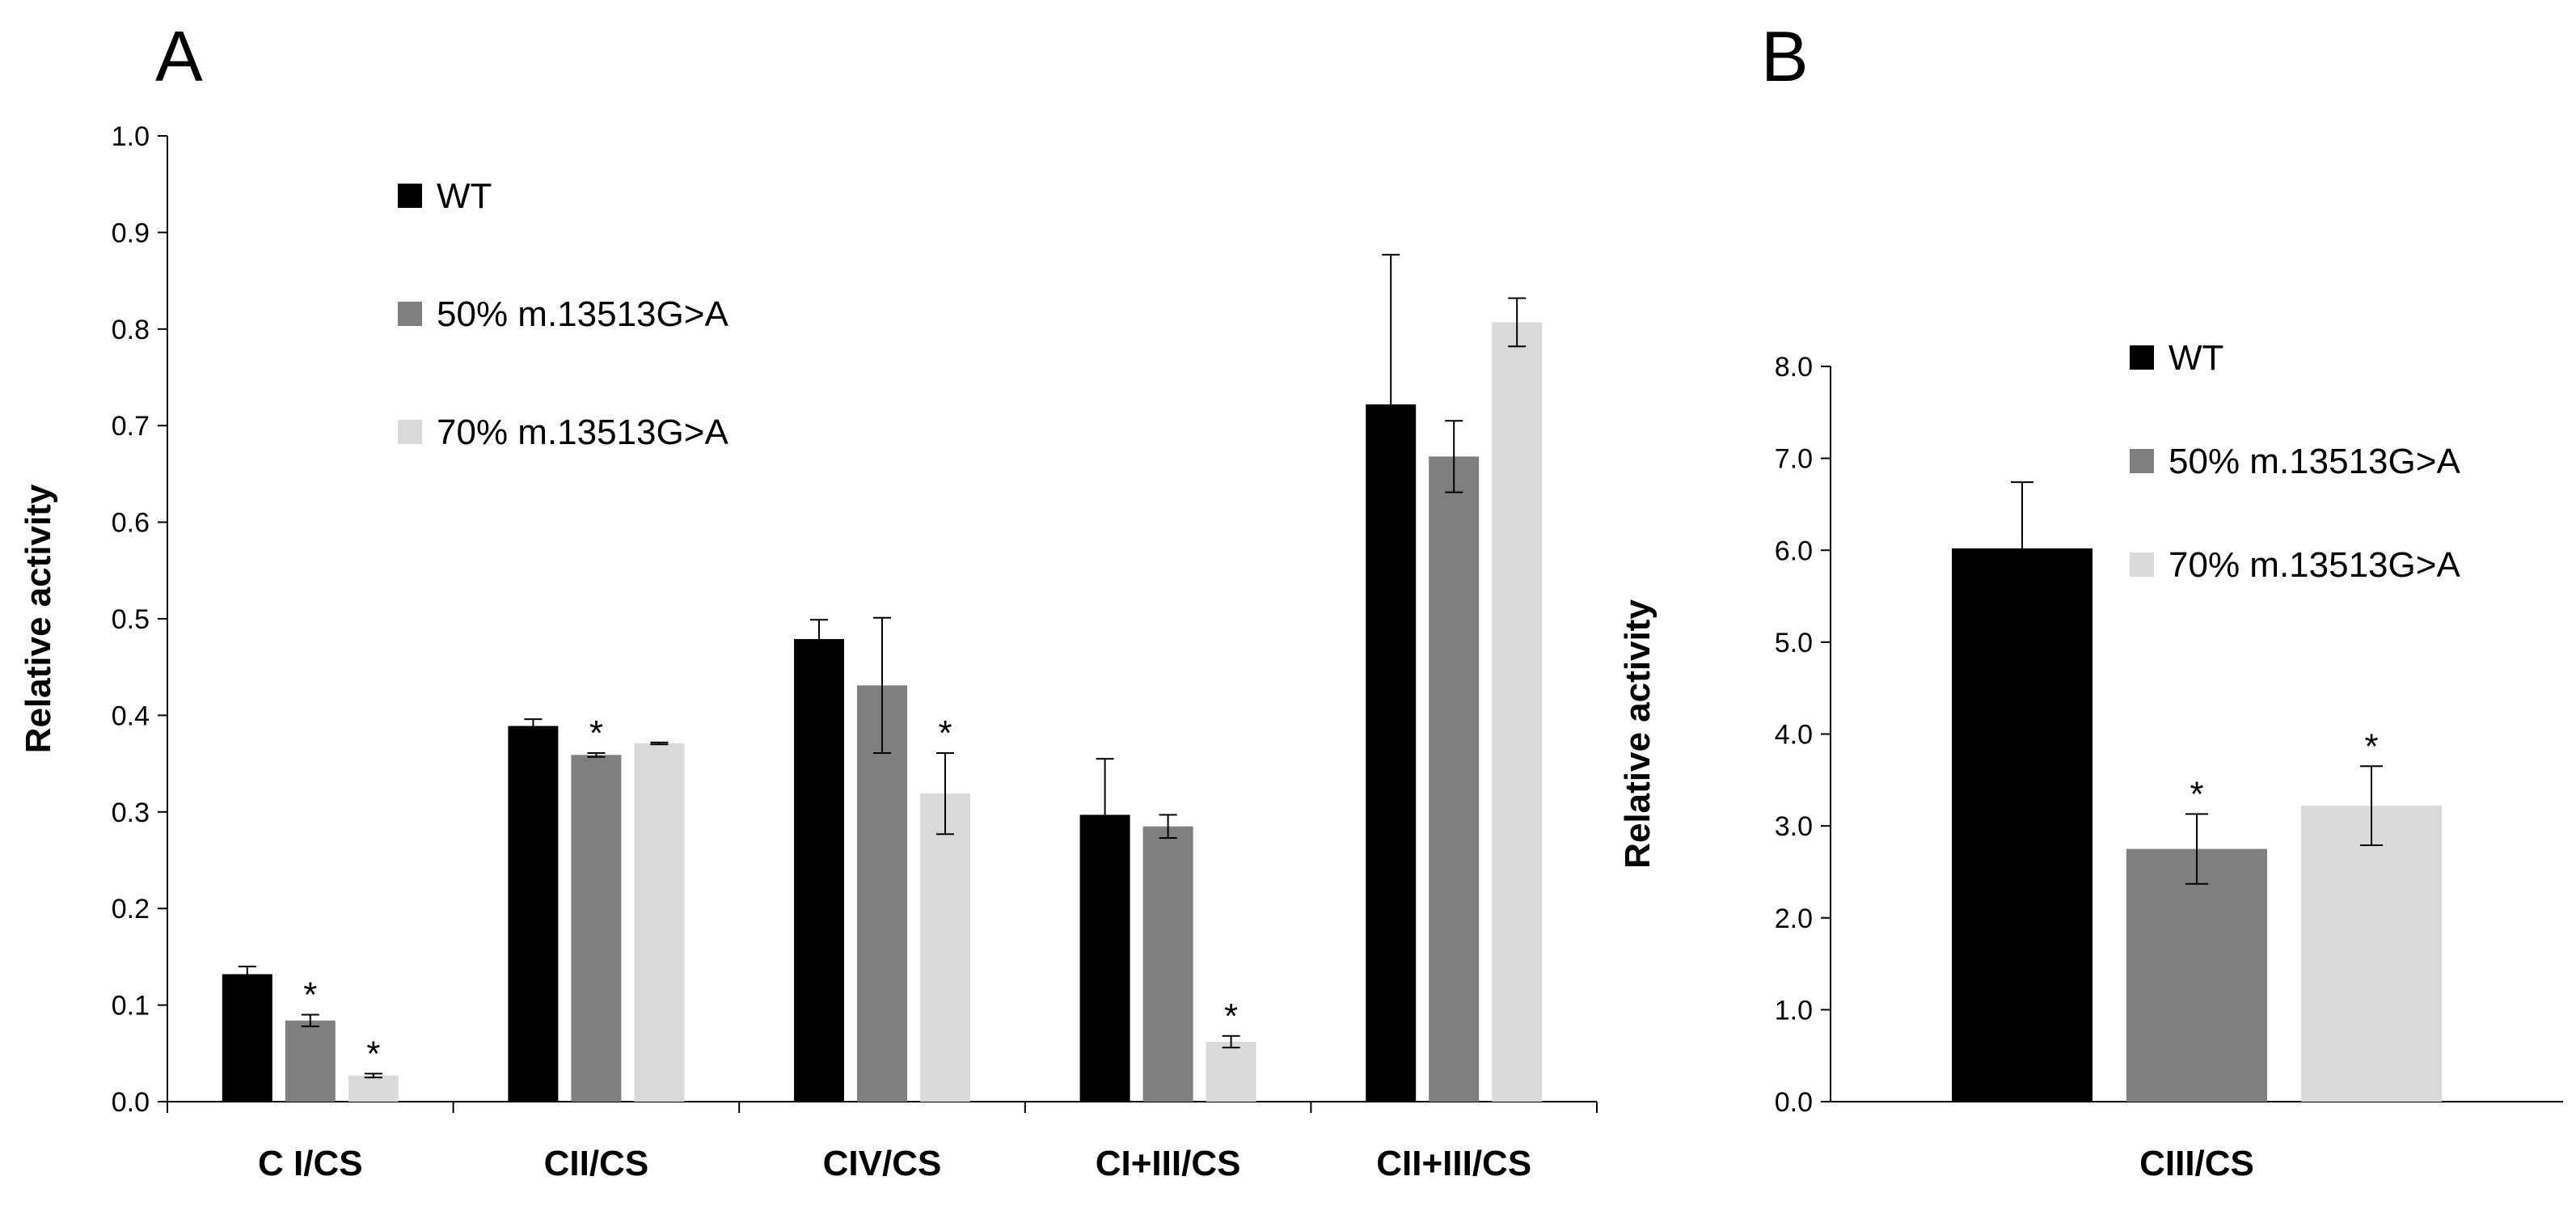 This screenshot has height=1206, width=2576. What do you see at coordinates (131, 909) in the screenshot?
I see `y-tick-label: 0.2` at bounding box center [131, 909].